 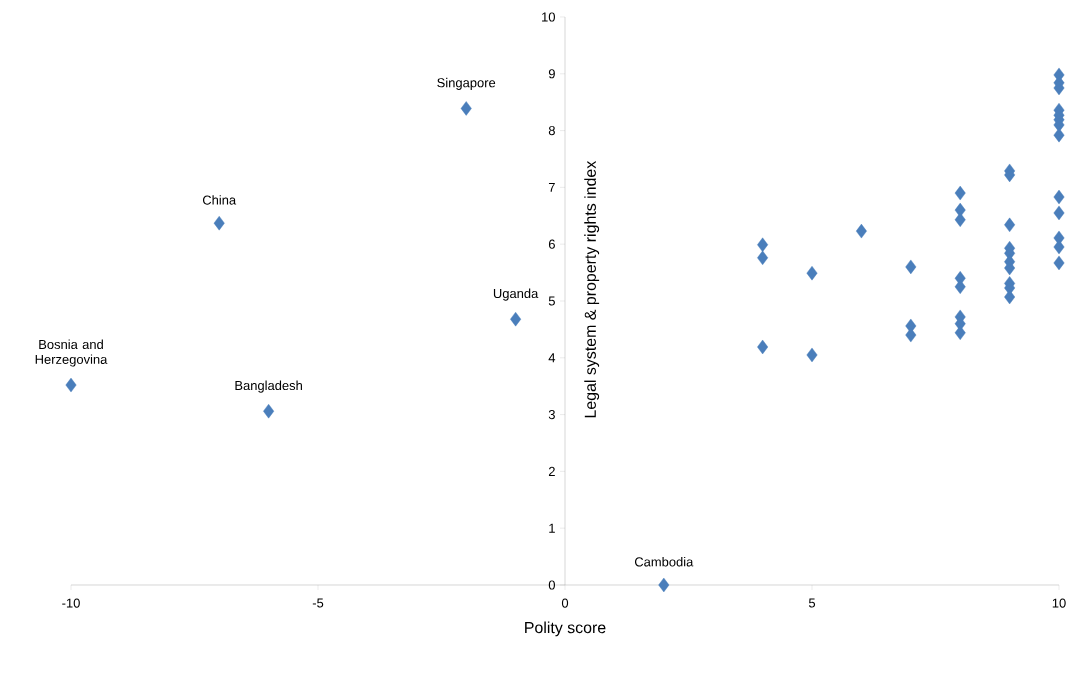 What do you see at coordinates (318, 603) in the screenshot?
I see `x-tick-label: -5` at bounding box center [318, 603].